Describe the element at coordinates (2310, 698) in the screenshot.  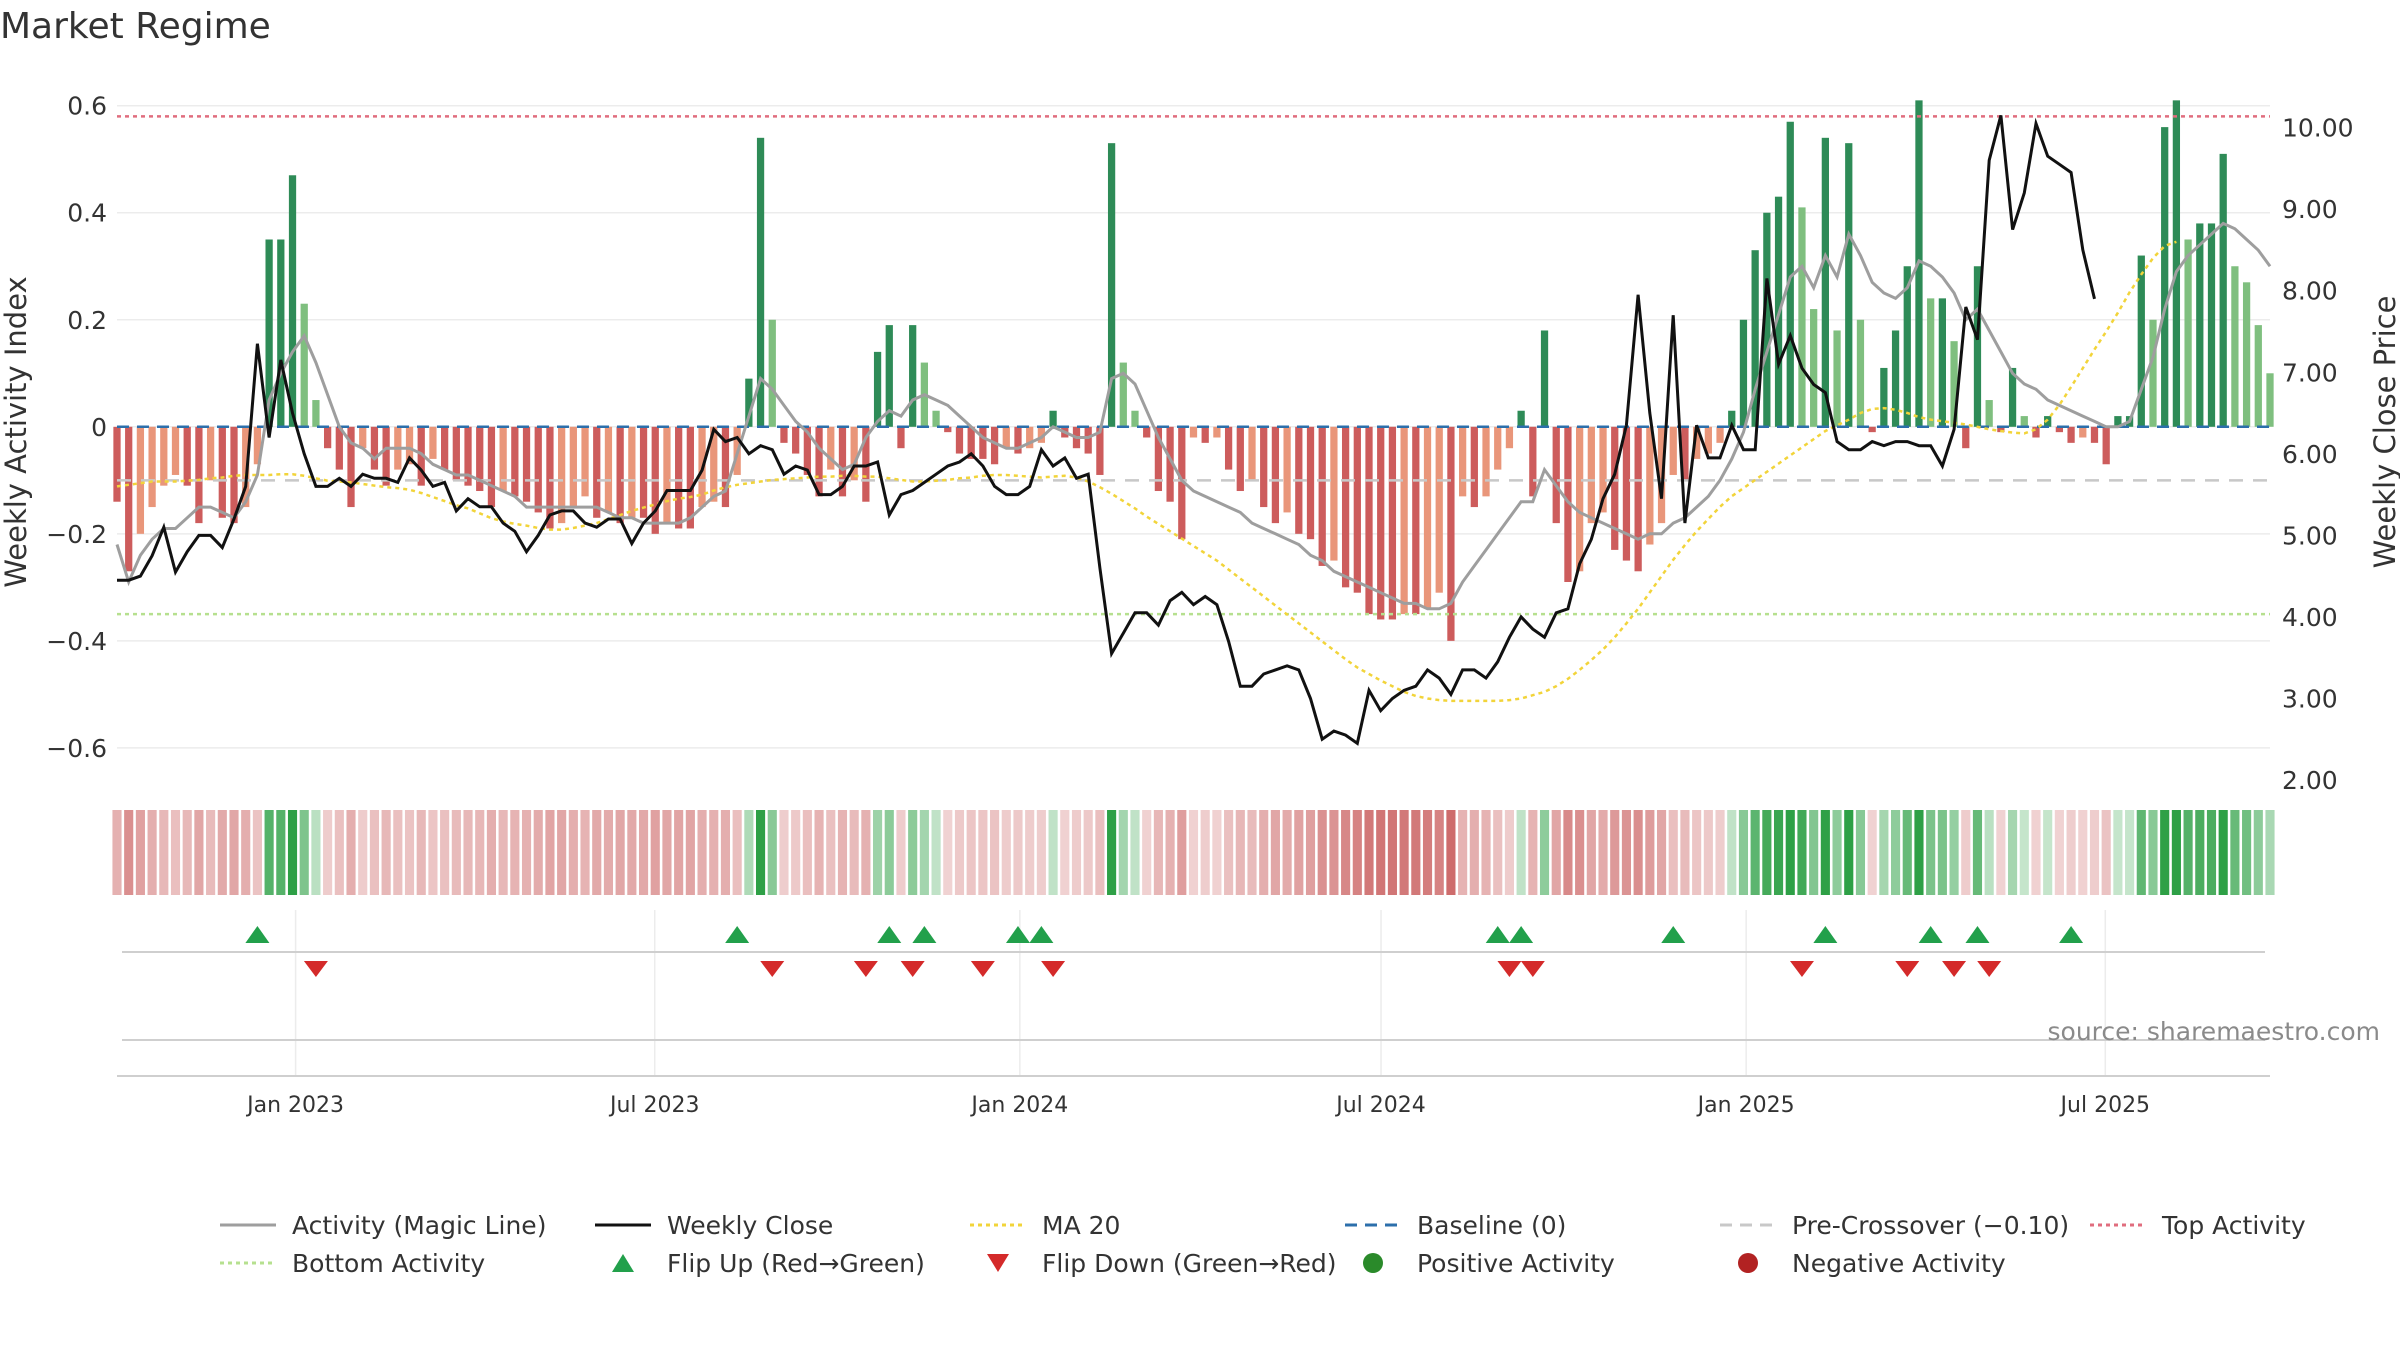
I see `y2-tick-label: 3.00` at that location.